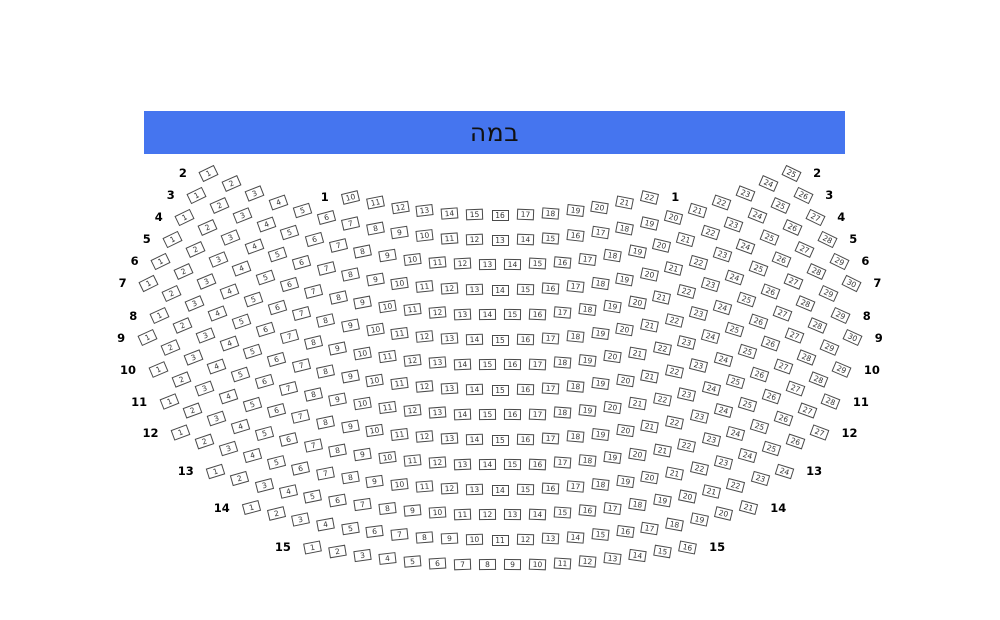 The image size is (1000, 620). Describe the element at coordinates (674, 320) in the screenshot. I see `seat: 22` at that location.